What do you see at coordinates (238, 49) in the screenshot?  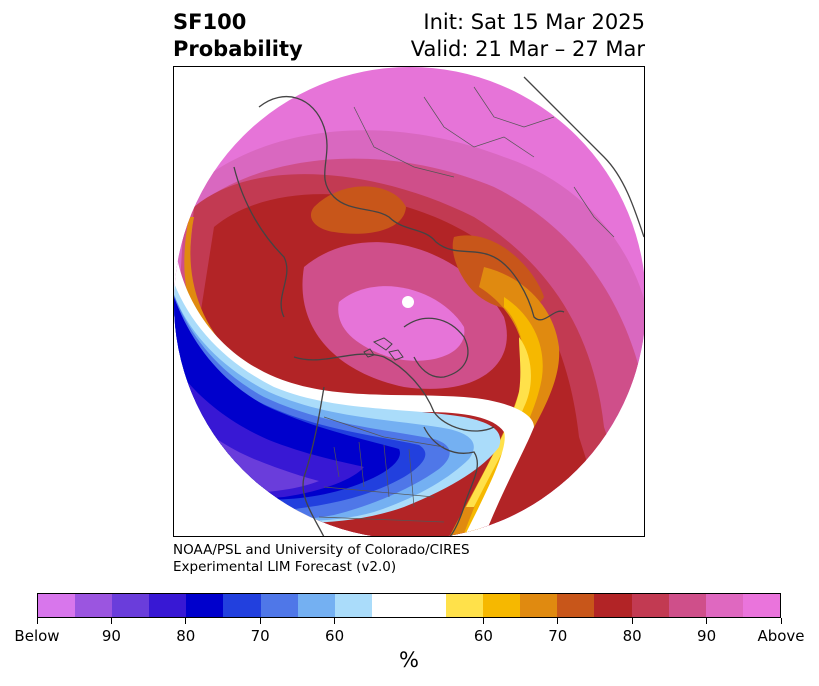 I see `title-line-2: Probability` at bounding box center [238, 49].